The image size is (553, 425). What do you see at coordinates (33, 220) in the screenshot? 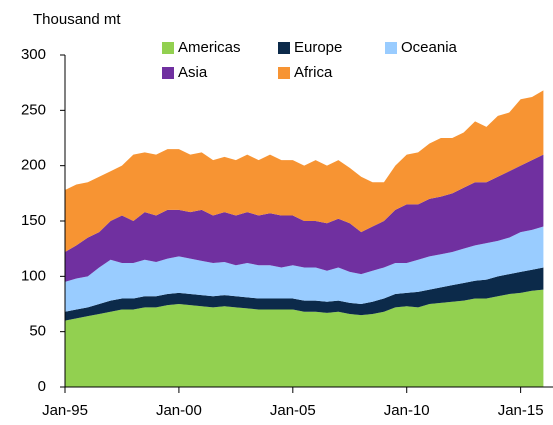
I see `y-tick-label: 150` at bounding box center [33, 220].